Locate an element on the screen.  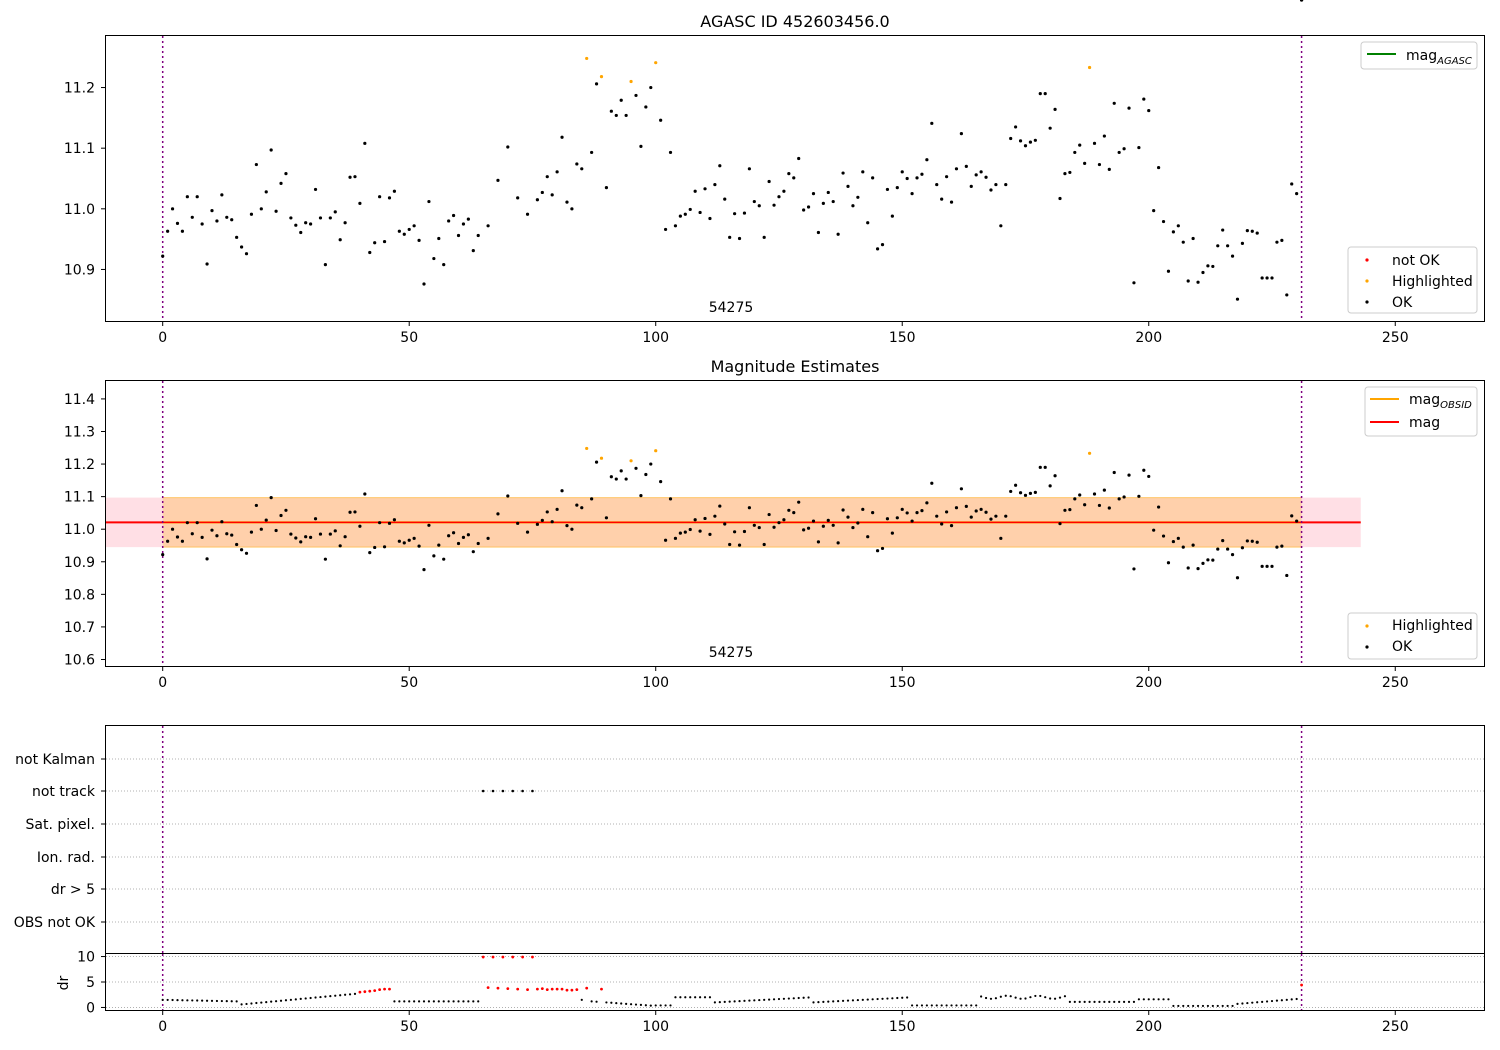
legend-marker-highlighted is located at coordinates (1367, 281).